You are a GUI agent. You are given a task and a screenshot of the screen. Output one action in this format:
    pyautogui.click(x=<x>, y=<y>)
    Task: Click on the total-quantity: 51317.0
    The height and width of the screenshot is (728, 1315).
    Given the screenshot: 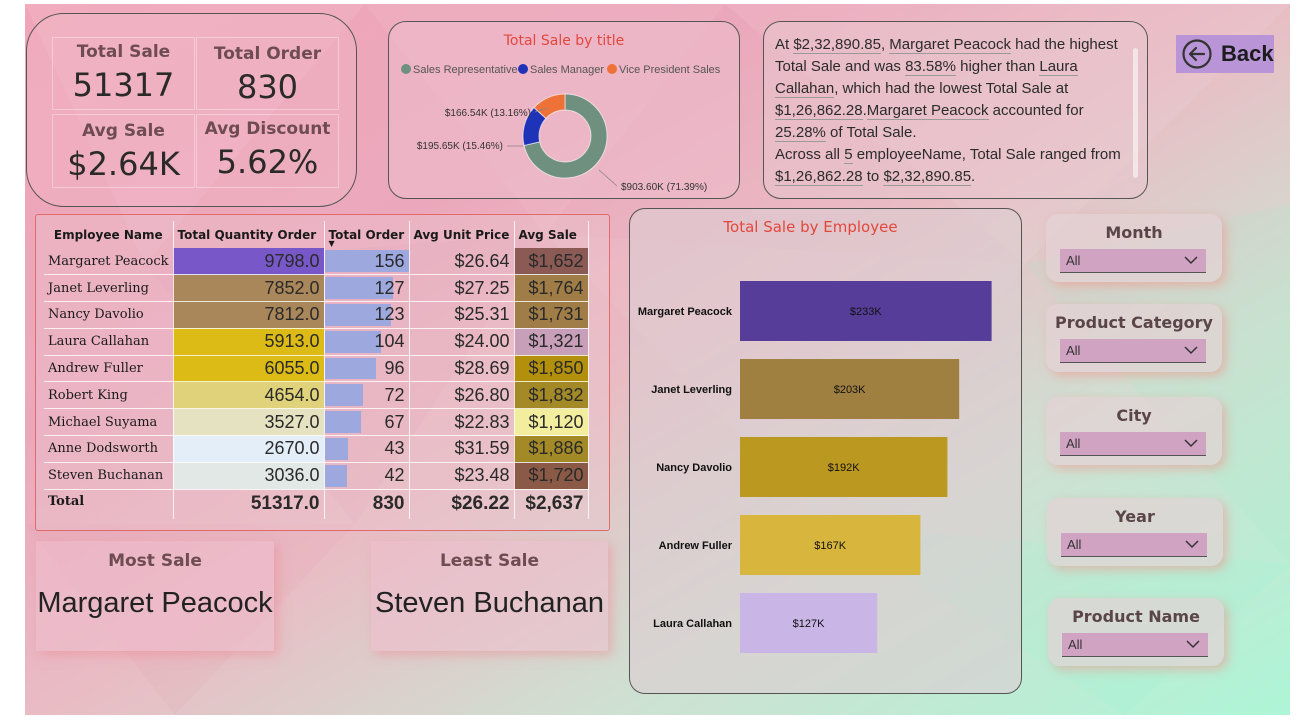 What is the action you would take?
    pyautogui.click(x=249, y=504)
    